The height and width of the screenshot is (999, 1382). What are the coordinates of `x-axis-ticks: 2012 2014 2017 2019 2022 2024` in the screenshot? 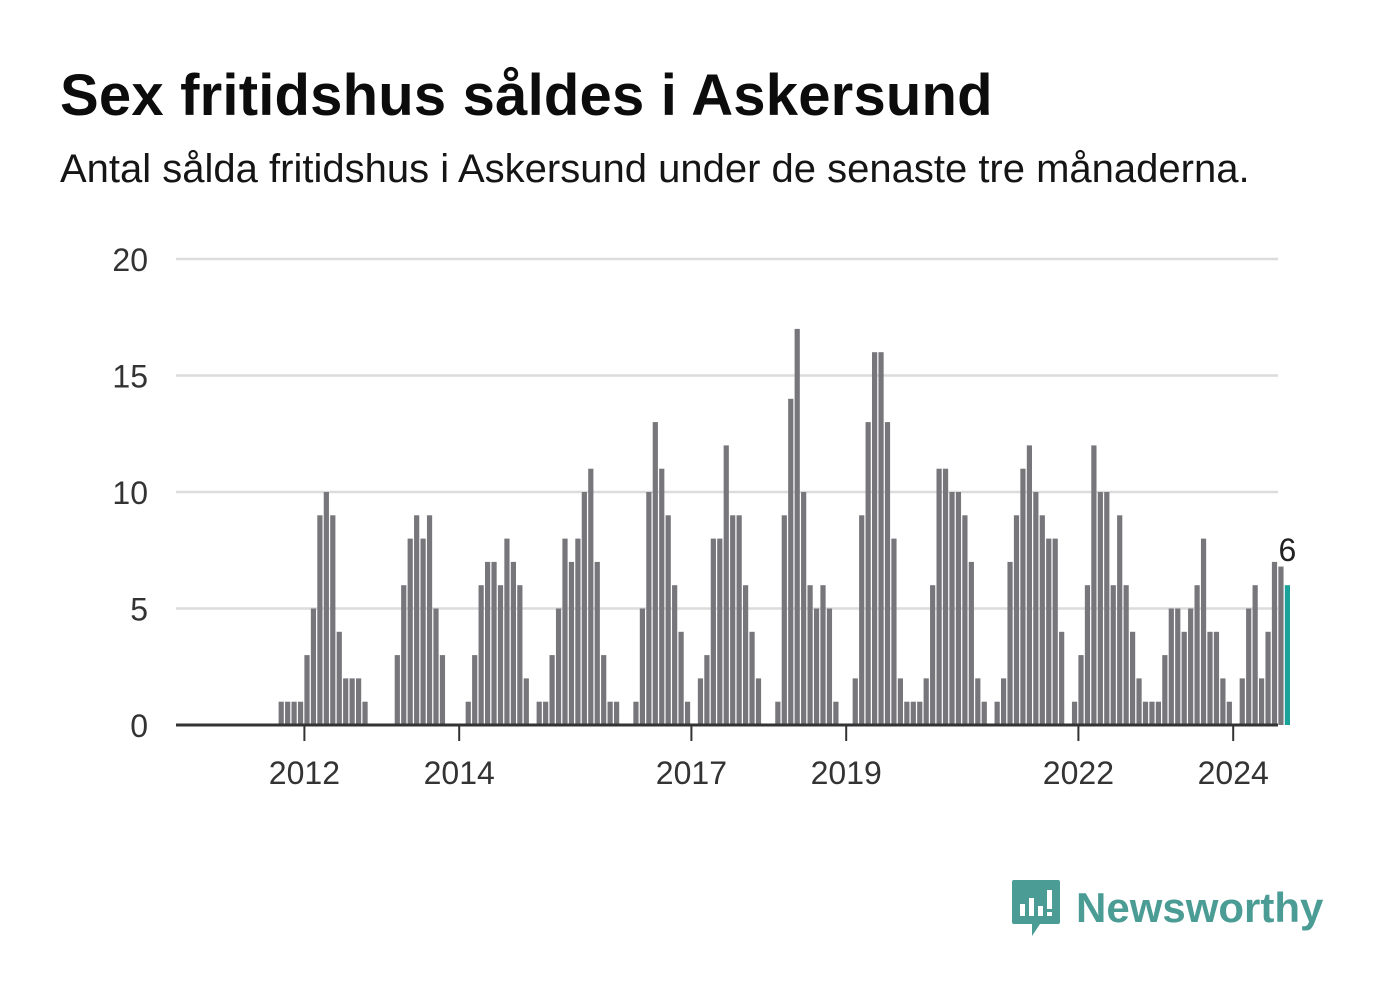 It's located at (769, 758).